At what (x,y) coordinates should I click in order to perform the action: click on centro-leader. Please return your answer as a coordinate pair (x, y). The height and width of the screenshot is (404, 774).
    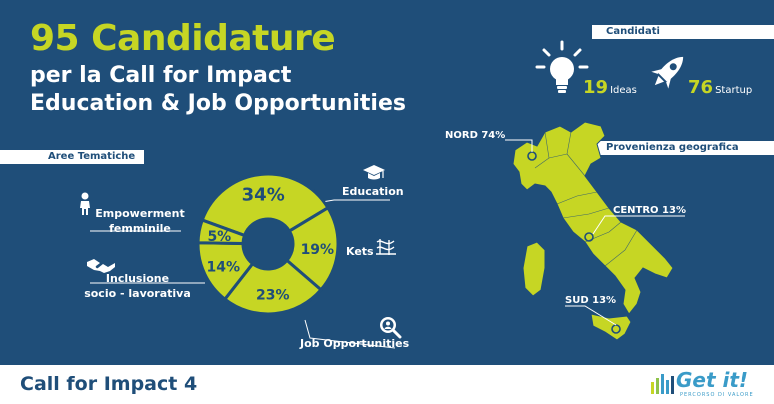
    Looking at the image, I should click on (638, 225).